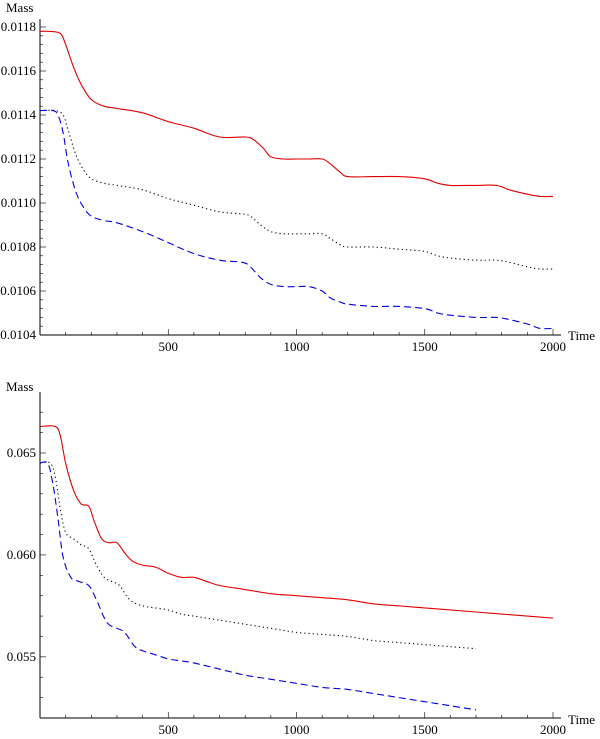 This screenshot has width=600, height=739. I want to click on y-tick-label: 0.065, so click(21, 452).